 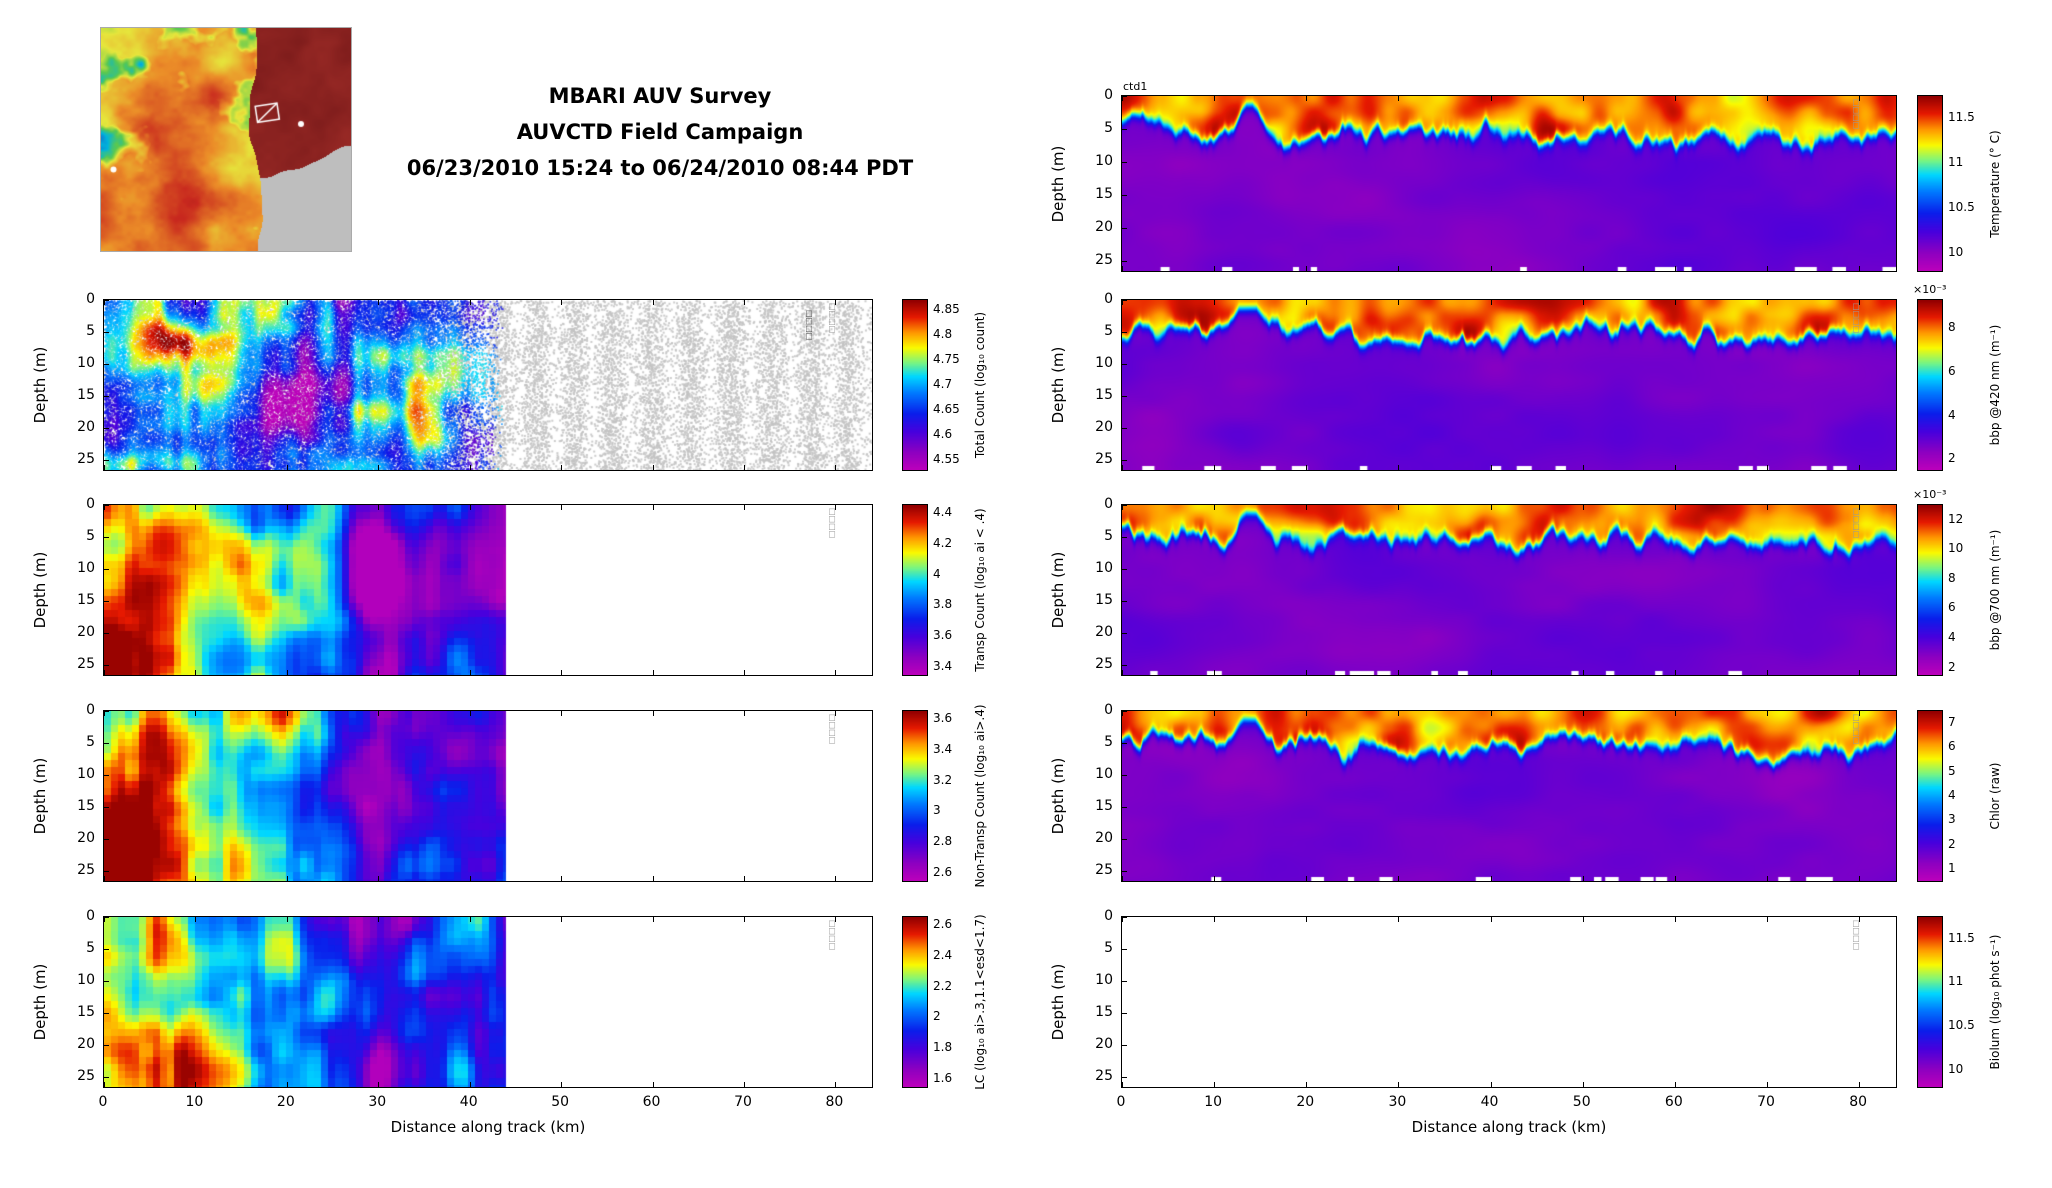 I want to click on x-tick-label: 40, so click(x=468, y=1102).